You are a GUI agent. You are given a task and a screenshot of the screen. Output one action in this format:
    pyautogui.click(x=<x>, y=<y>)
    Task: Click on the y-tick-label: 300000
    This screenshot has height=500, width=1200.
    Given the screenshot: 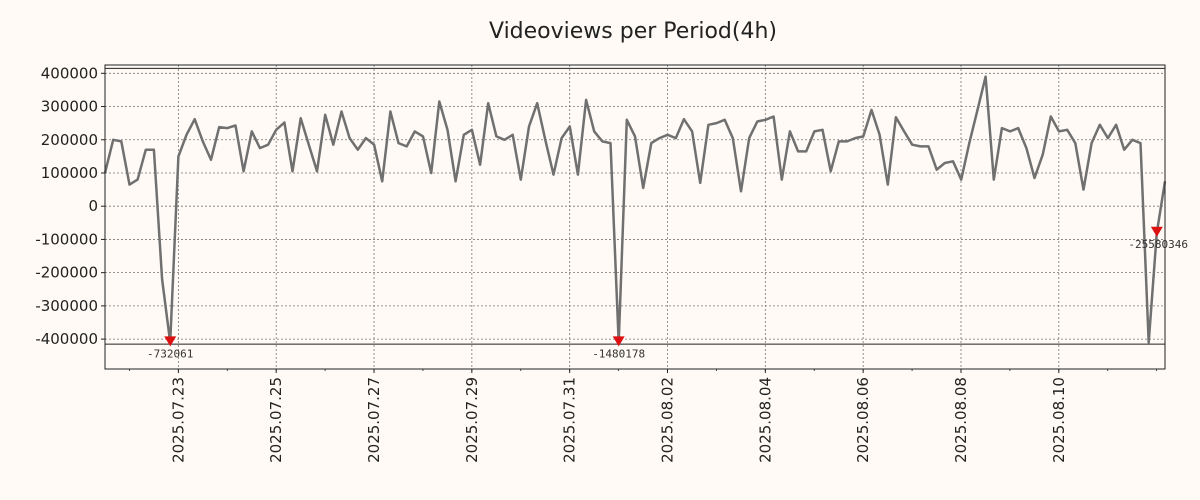 What is the action you would take?
    pyautogui.click(x=69, y=107)
    